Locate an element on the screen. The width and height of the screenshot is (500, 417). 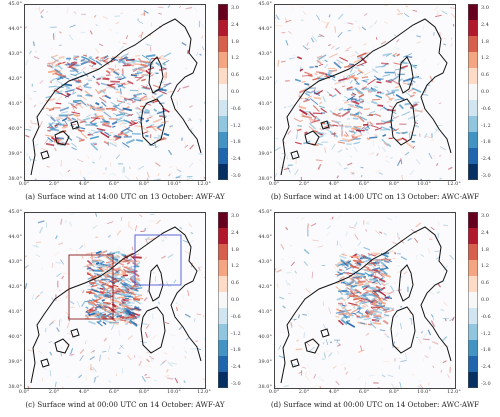
x-tick-label: 4.0° is located at coordinates (334, 184).